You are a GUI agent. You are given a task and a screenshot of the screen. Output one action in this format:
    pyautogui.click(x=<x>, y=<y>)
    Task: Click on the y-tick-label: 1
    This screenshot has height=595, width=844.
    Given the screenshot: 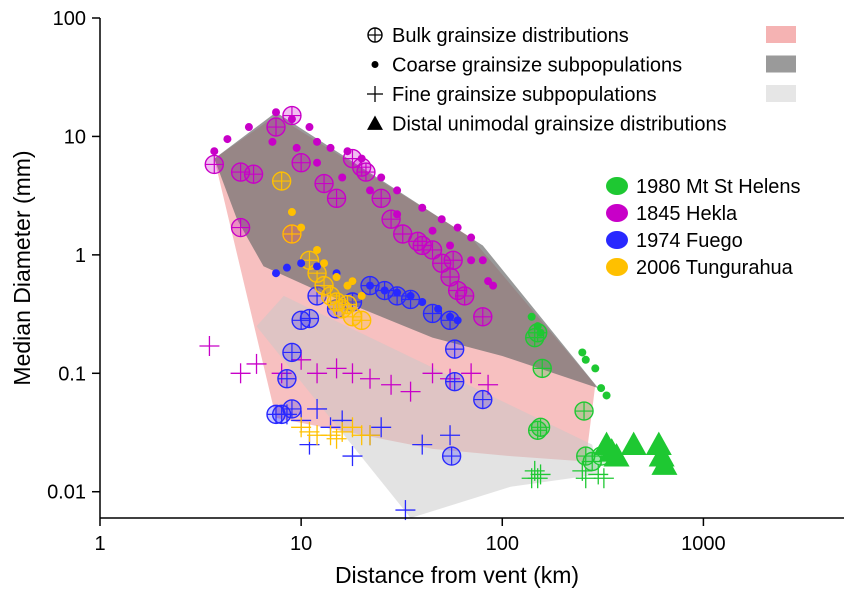 What is the action you would take?
    pyautogui.click(x=80, y=256)
    